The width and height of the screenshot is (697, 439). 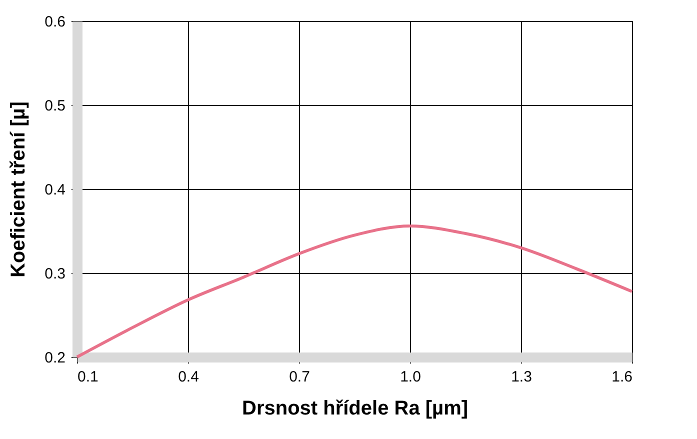 What do you see at coordinates (299, 377) in the screenshot?
I see `x-tick-label: 0.7` at bounding box center [299, 377].